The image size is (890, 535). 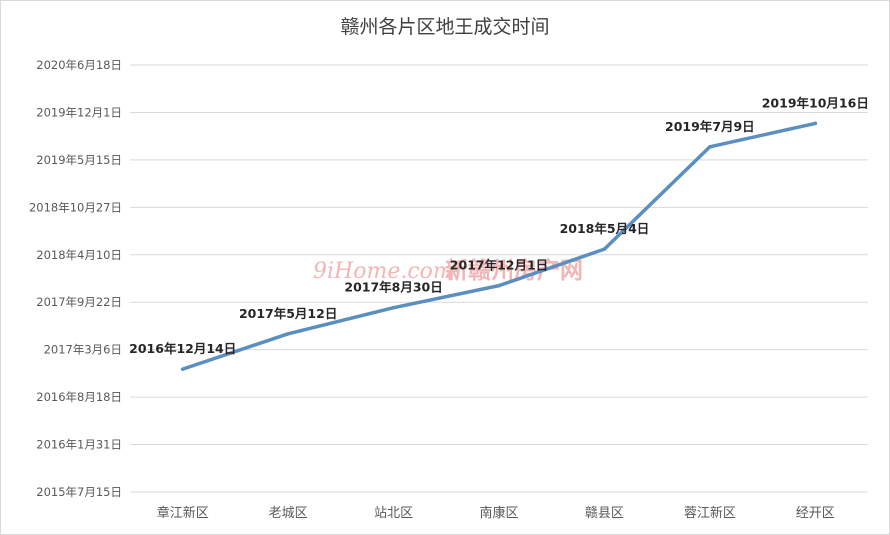 What do you see at coordinates (288, 313) in the screenshot?
I see `data-label: 2017年5月12日` at bounding box center [288, 313].